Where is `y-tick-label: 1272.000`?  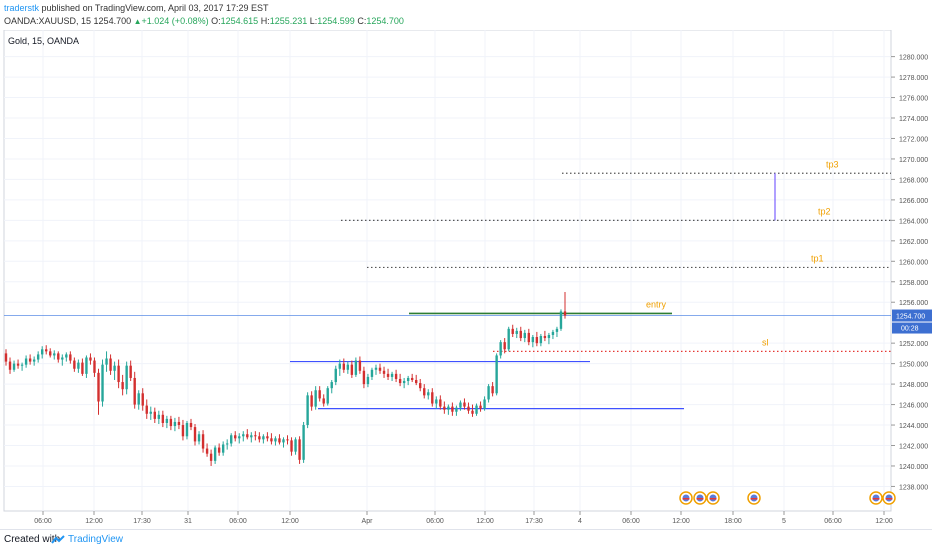
y-tick-label: 1272.000 is located at coordinates (913, 139).